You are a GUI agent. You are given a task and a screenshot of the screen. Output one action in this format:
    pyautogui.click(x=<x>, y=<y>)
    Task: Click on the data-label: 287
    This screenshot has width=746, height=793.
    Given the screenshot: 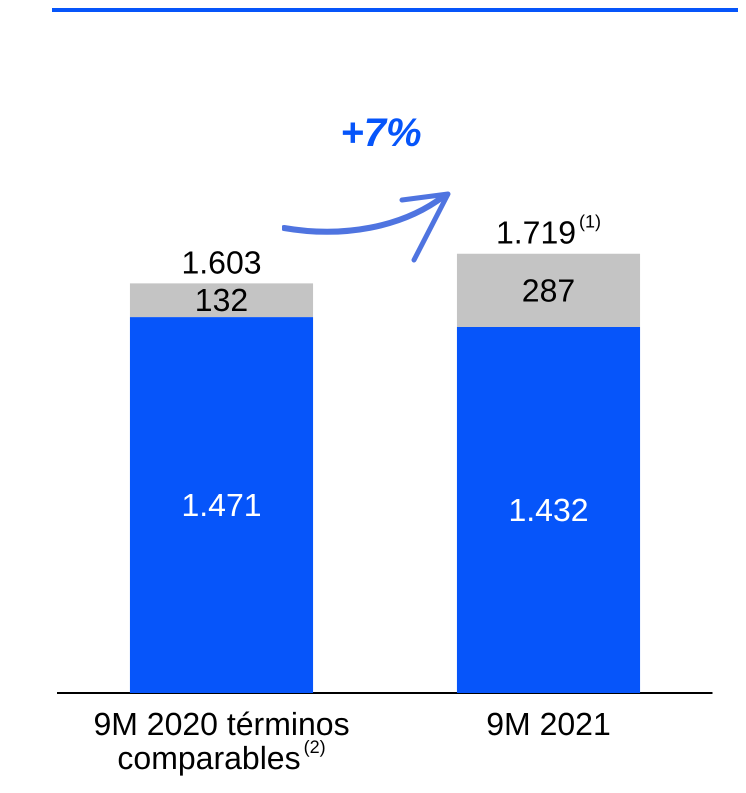 What is the action you would take?
    pyautogui.click(x=549, y=290)
    